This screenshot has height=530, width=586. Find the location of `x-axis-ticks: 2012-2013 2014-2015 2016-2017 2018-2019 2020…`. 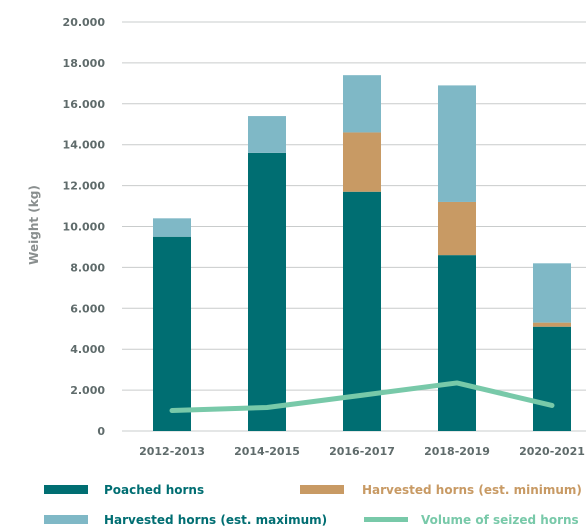

x-axis-ticks: 2012-2013 2014-2015 2016-2017 2018-2019 2020… is located at coordinates (362, 451).